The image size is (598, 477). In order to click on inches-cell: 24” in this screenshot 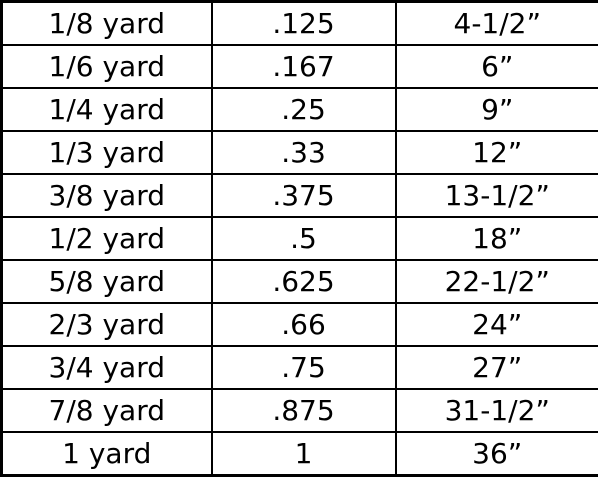, I will do `click(497, 324)`.